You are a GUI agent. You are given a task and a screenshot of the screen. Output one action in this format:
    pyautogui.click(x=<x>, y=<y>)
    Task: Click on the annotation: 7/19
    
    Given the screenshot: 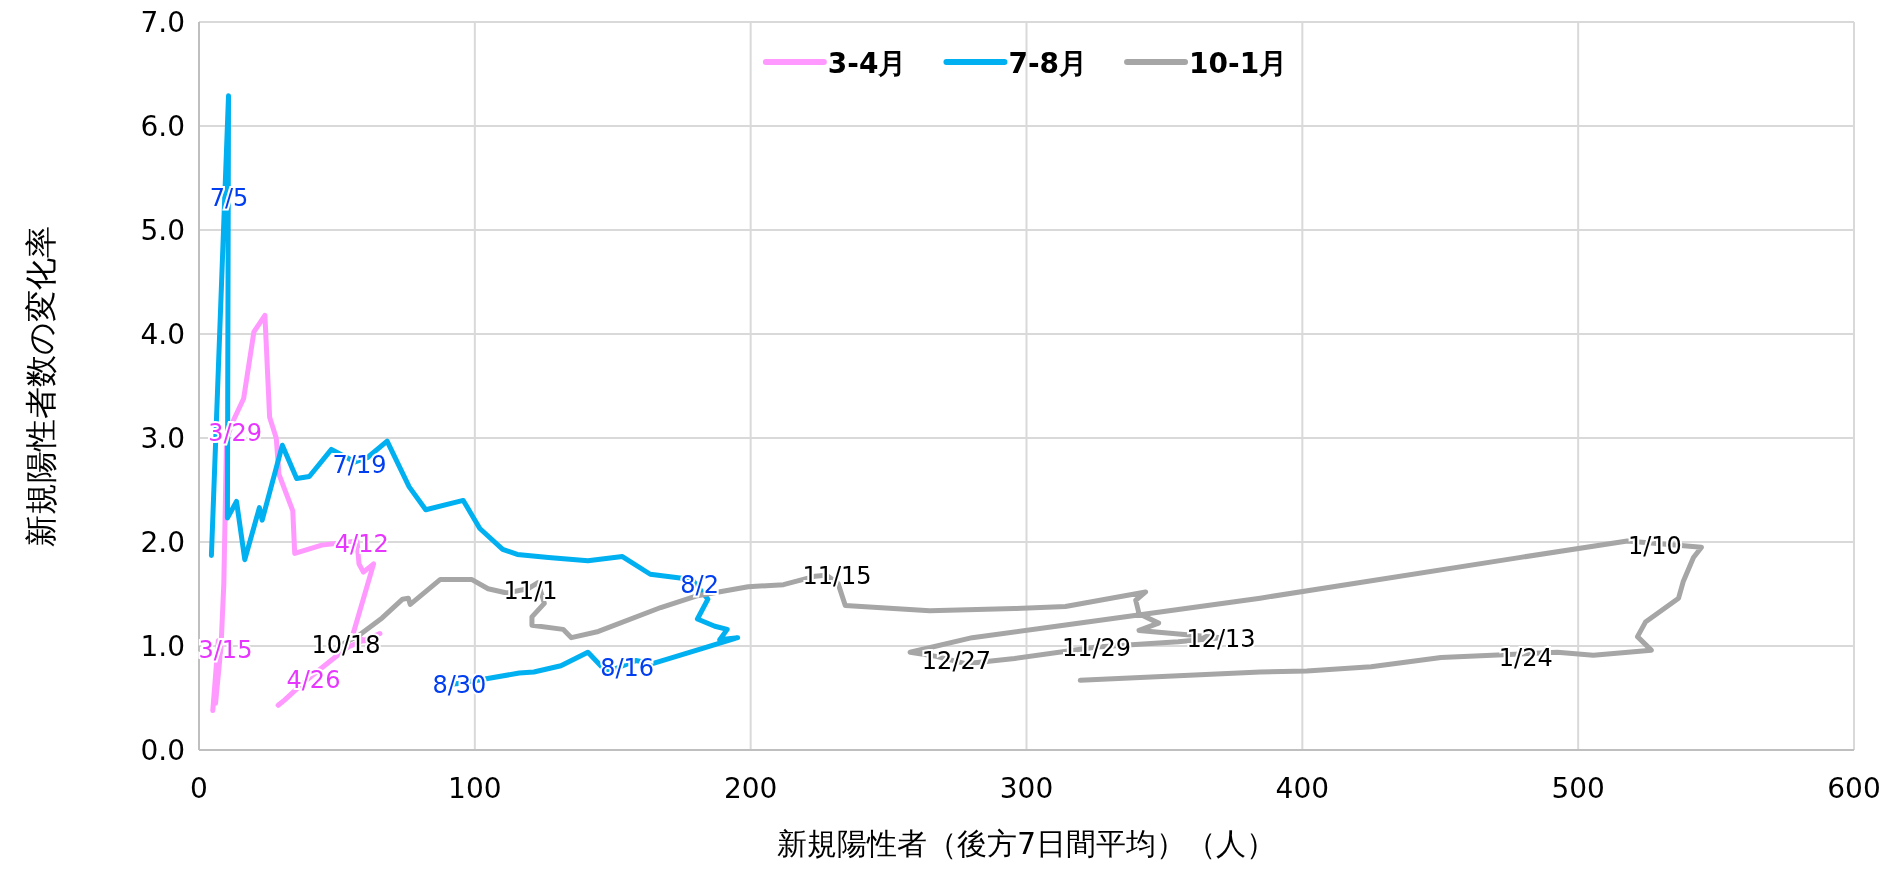 What is the action you would take?
    pyautogui.click(x=359, y=465)
    